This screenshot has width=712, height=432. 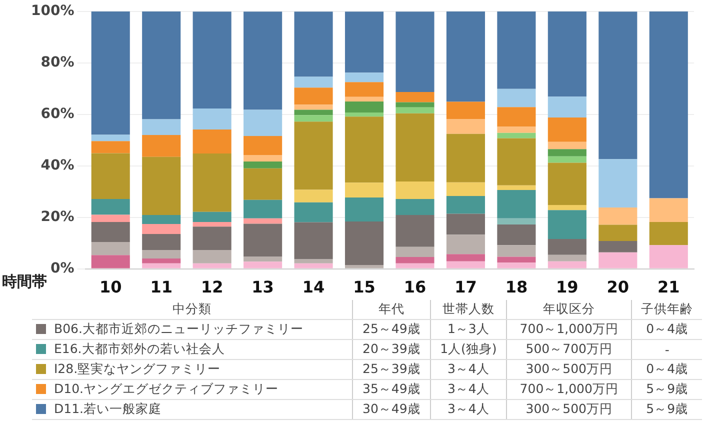 I want to click on legend-label: E16.大都市郊外の若い社会人, so click(x=192, y=350).